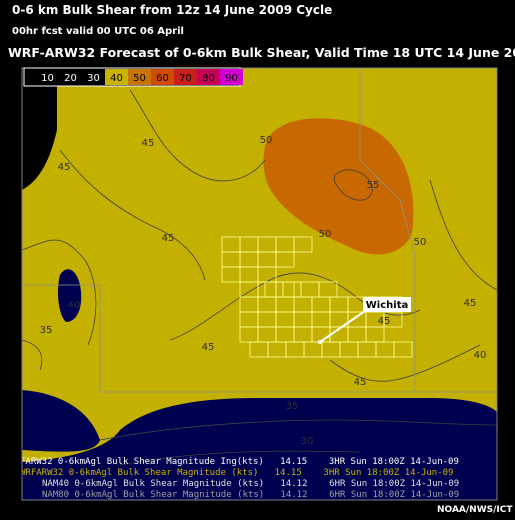 The image size is (515, 520). I want to click on colorbar-label: 70, so click(185, 78).